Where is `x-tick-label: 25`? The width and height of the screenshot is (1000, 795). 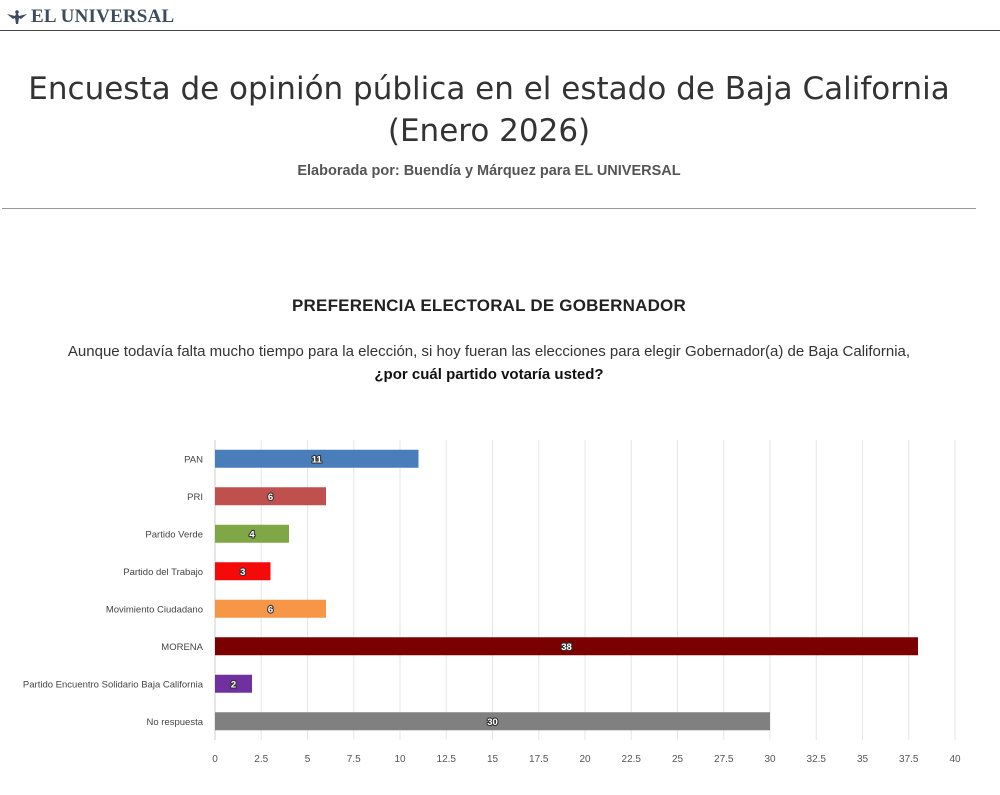 x-tick-label: 25 is located at coordinates (678, 759).